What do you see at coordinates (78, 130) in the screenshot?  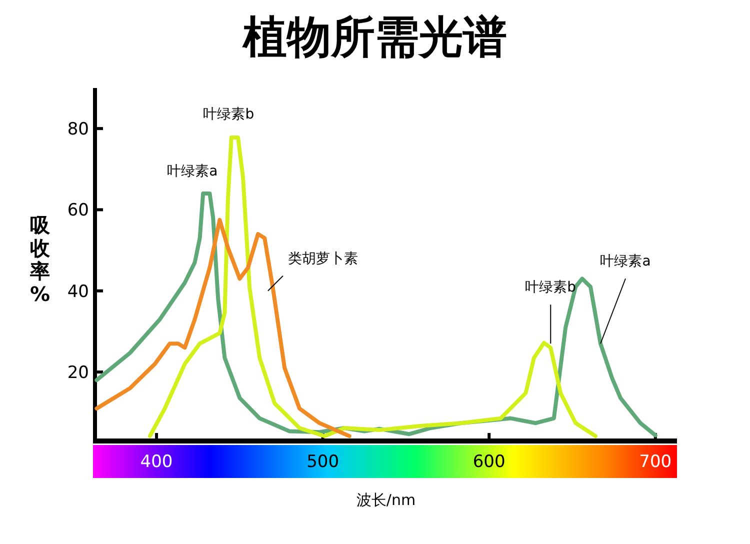 I see `y-tick-label: 80` at bounding box center [78, 130].